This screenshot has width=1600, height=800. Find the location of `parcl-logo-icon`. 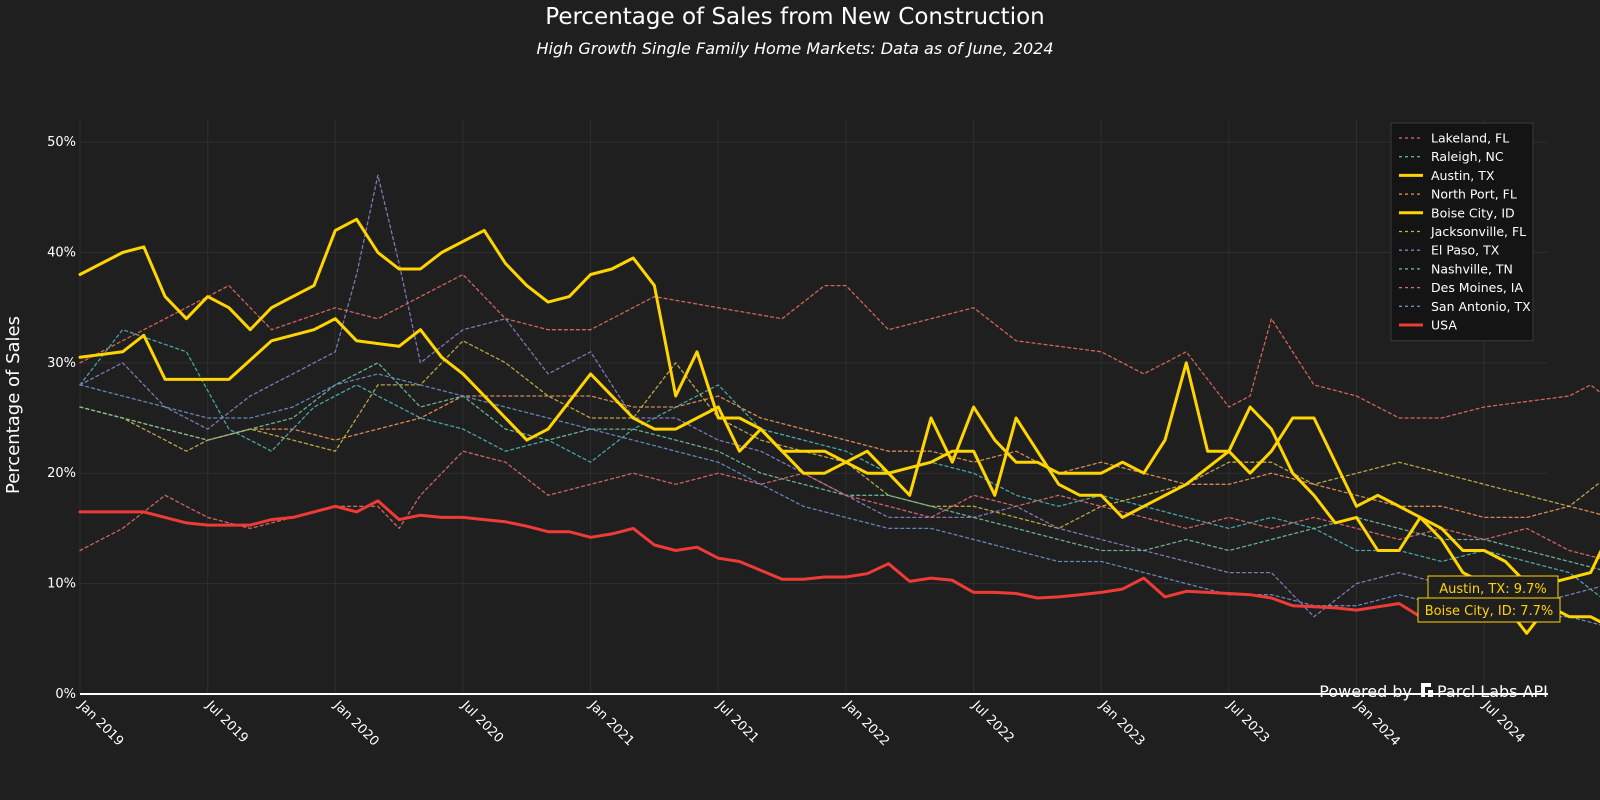

parcl-logo-icon is located at coordinates (1427, 690).